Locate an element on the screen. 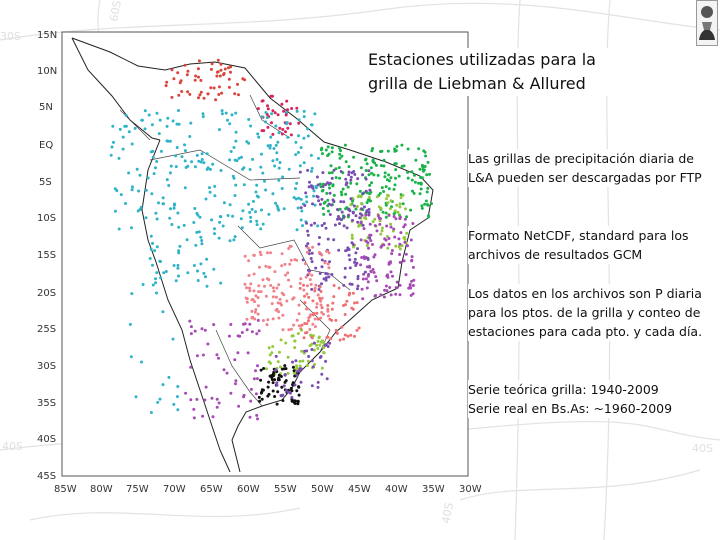 The image size is (720, 540). lat-tick-label: 5N is located at coordinates (46, 107).